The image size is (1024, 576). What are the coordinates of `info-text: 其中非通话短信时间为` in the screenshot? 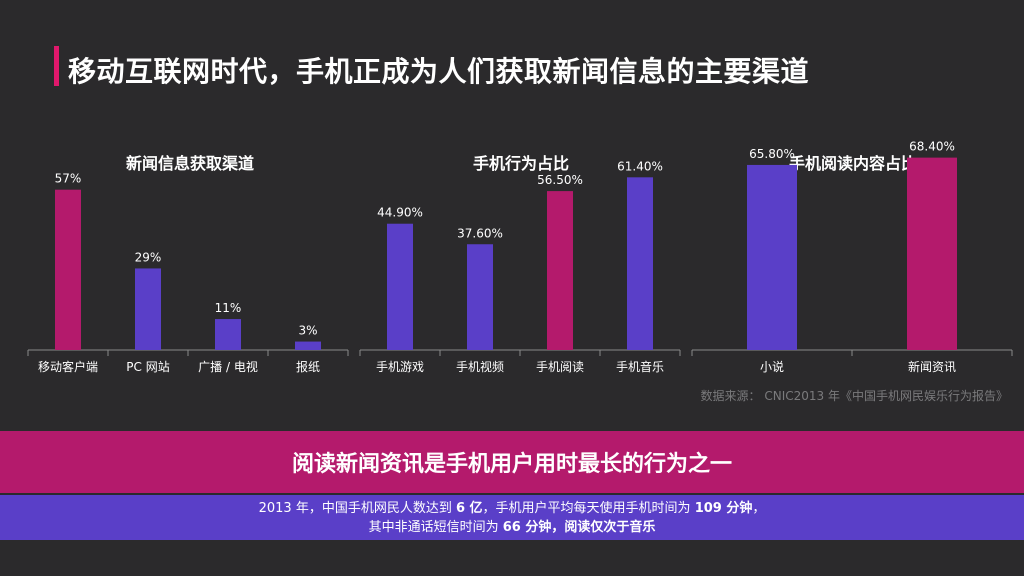 It's located at (435, 527).